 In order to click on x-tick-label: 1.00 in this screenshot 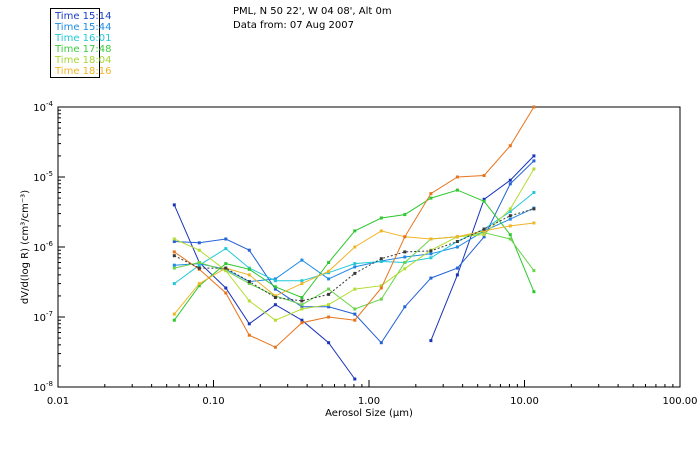, I will do `click(369, 401)`.